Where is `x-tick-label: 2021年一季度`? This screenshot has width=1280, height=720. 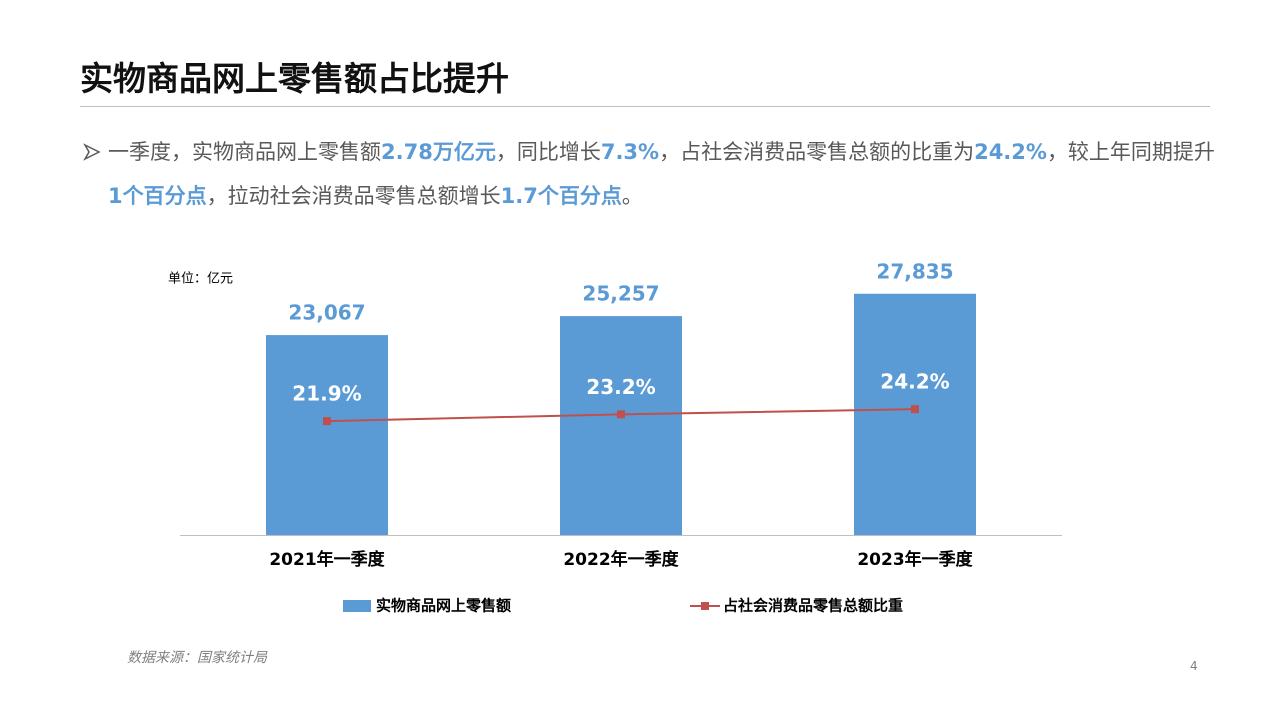
x-tick-label: 2021年一季度 is located at coordinates (327, 559).